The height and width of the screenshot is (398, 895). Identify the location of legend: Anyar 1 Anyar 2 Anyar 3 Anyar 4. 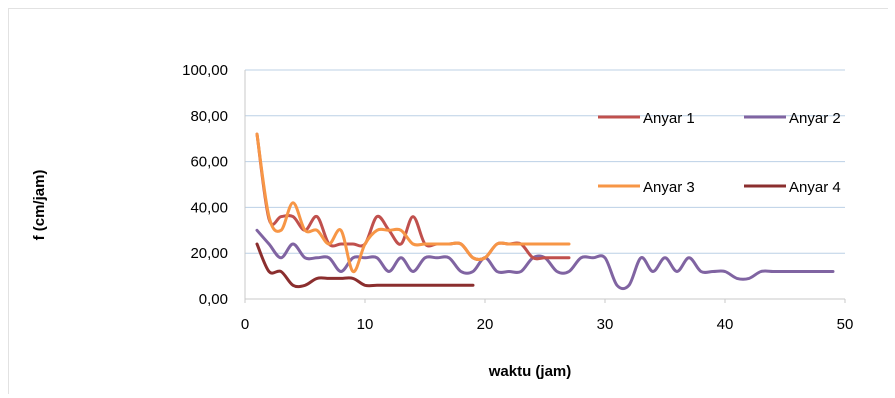
(719, 153).